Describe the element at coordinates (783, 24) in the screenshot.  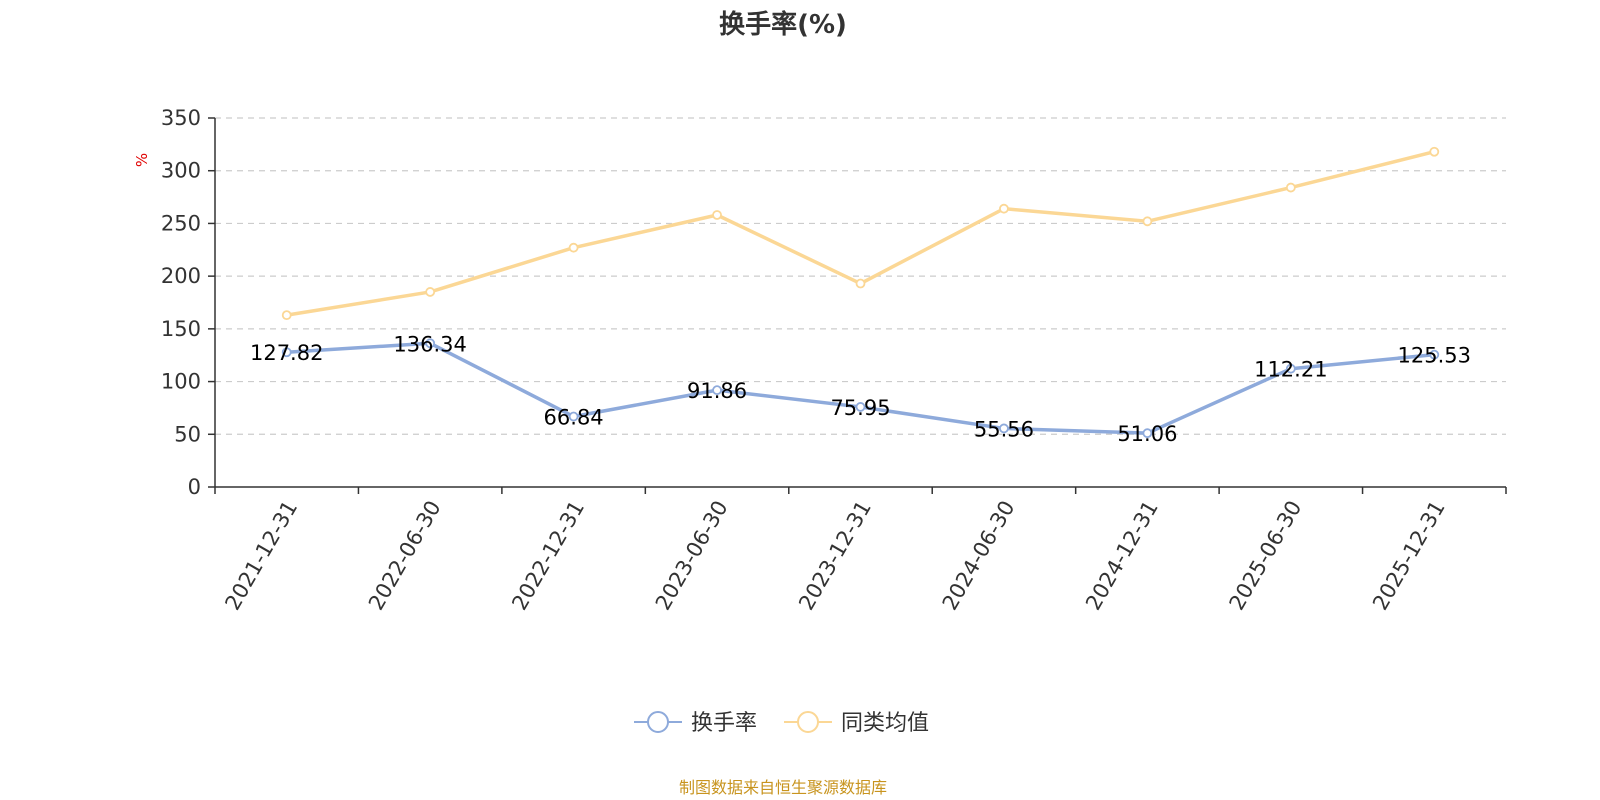
I see `chart-title: 换手率(%)` at that location.